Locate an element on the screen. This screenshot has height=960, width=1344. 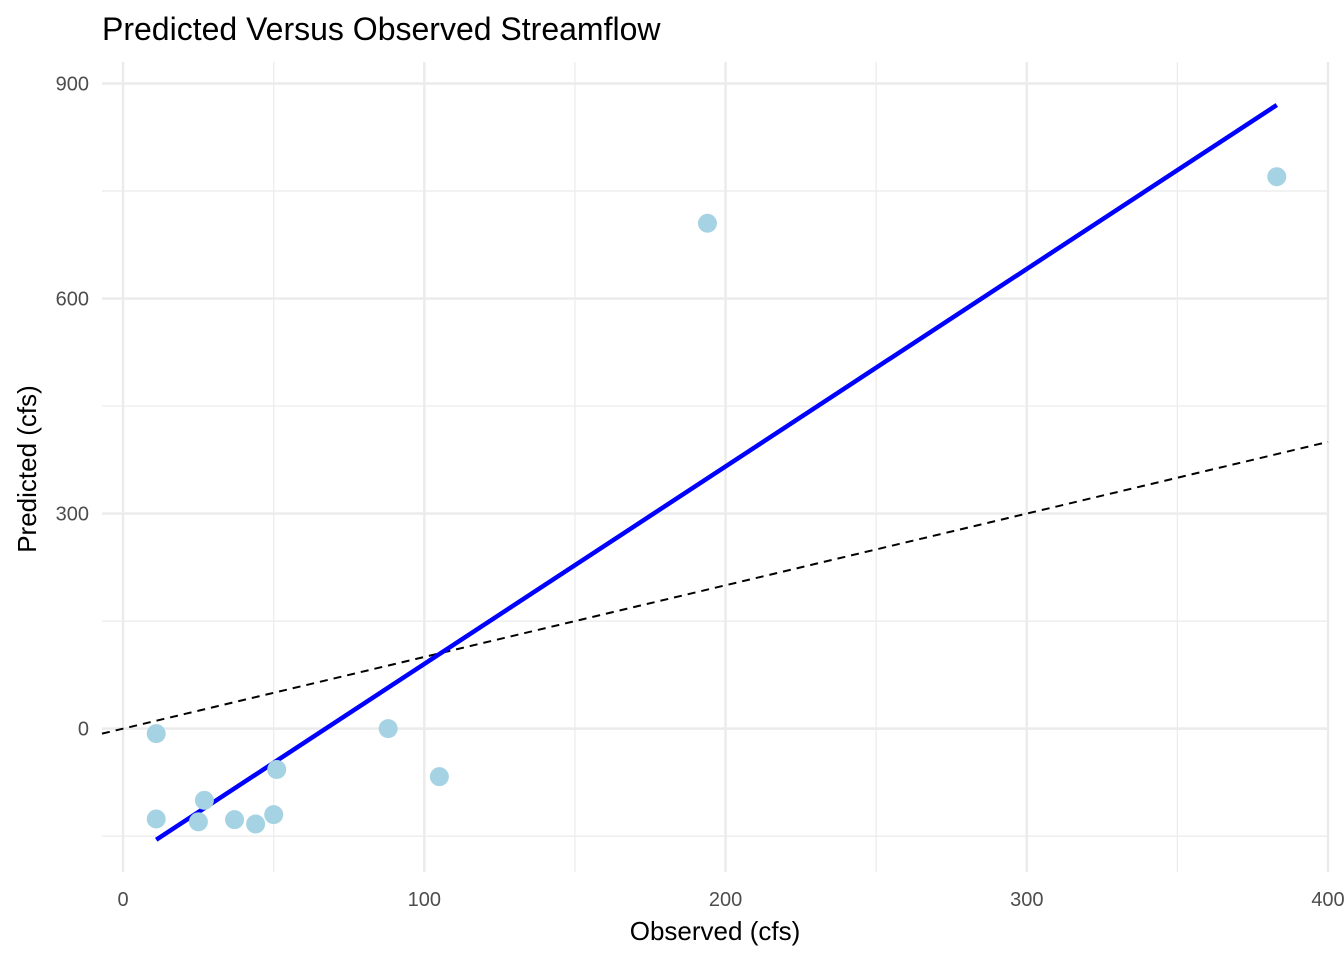
x-tick-labels: 0 100 200 300 400 is located at coordinates (731, 900).